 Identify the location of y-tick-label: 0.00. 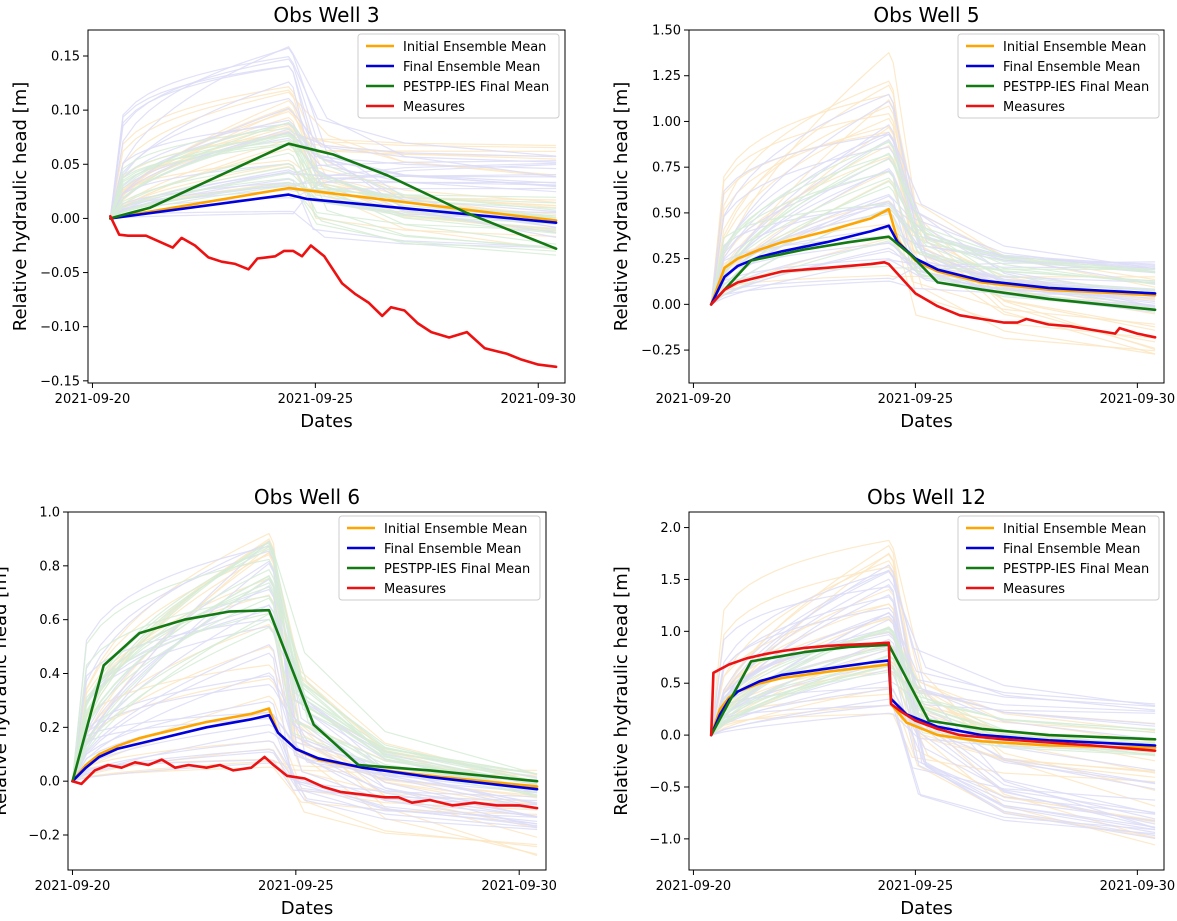
(65, 219).